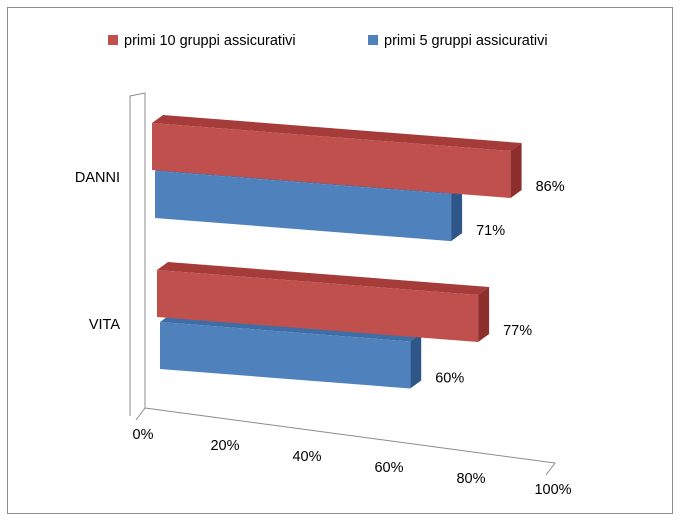 Image resolution: width=684 pixels, height=529 pixels. I want to click on chart-labels: 71% 86% 60% 77%, so click(500, 283).